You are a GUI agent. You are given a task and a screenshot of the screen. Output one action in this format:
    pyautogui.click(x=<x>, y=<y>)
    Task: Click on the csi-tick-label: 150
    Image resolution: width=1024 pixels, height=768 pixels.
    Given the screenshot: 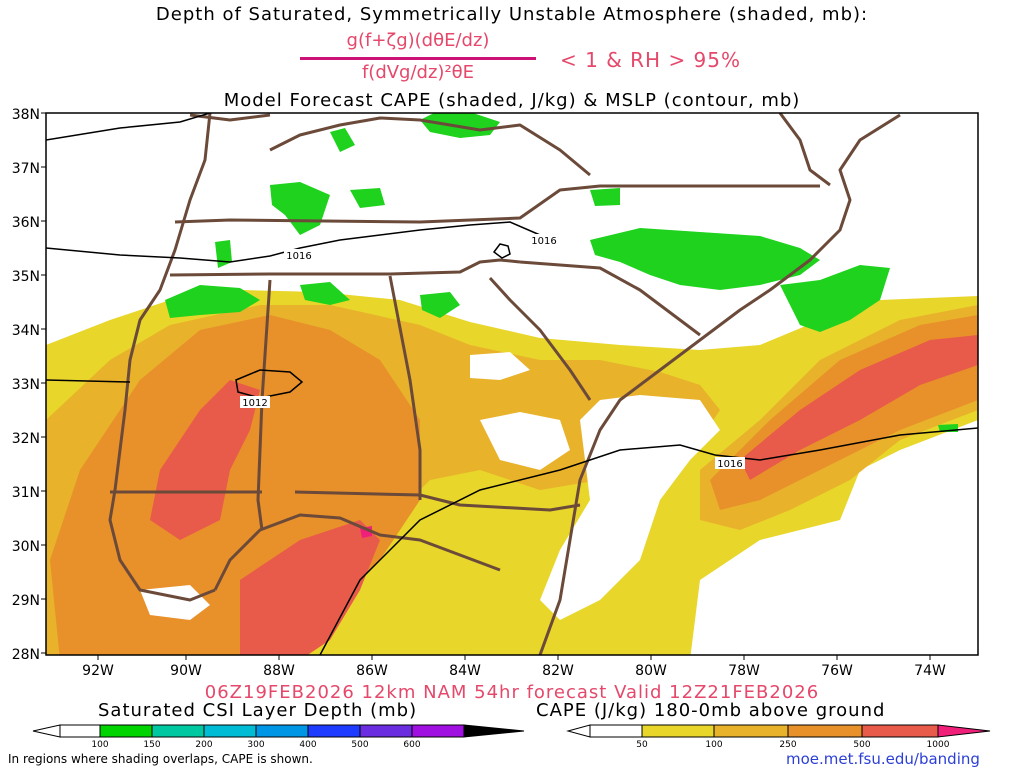 What is the action you would take?
    pyautogui.click(x=151, y=745)
    